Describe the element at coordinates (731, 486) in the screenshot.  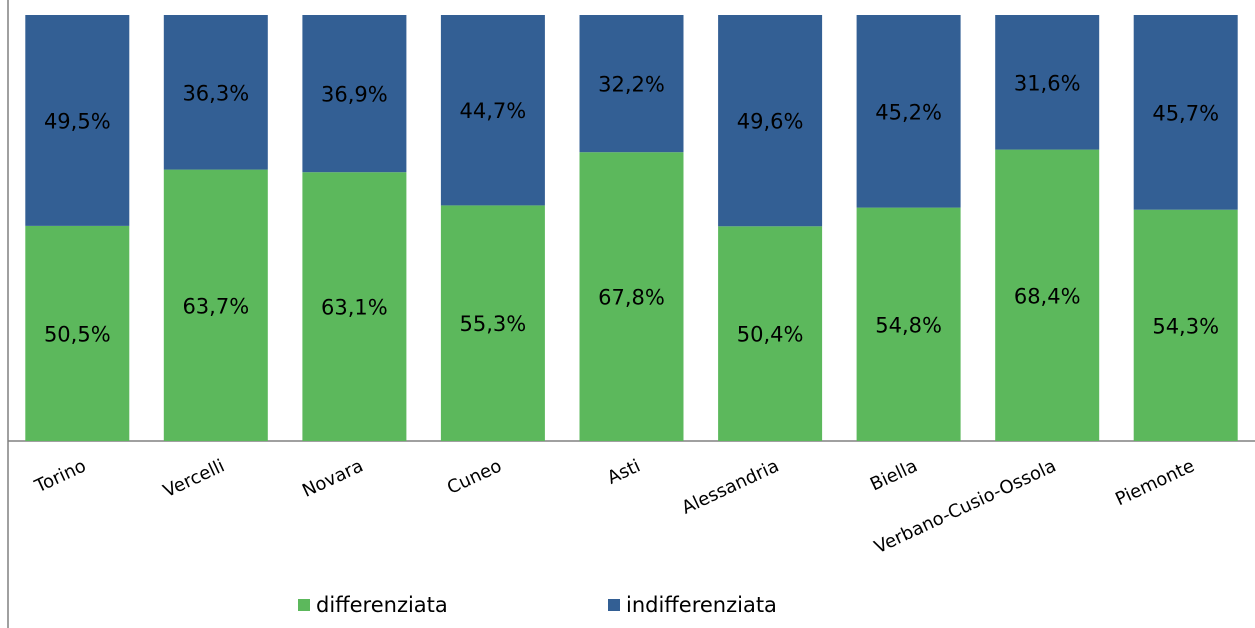
I see `category-label-alessandria: Alessandria` at that location.